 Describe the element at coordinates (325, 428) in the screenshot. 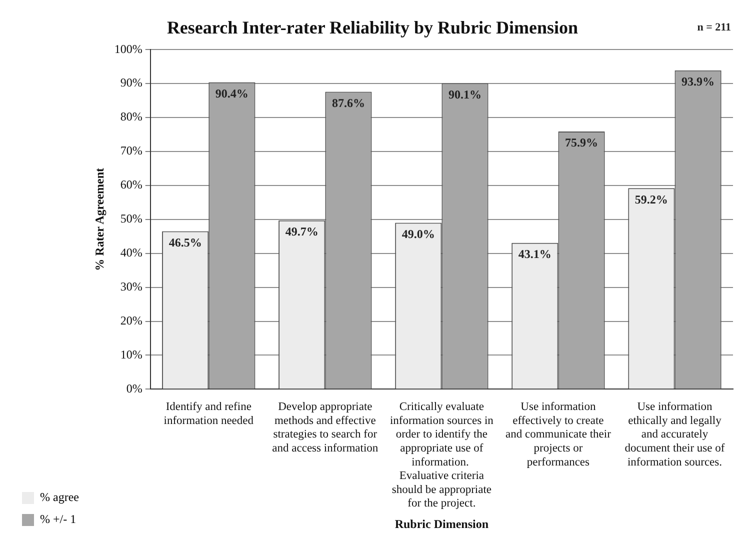

I see `x-tick-label: Develop appropriate methods and effective strategies to search for and access information` at that location.